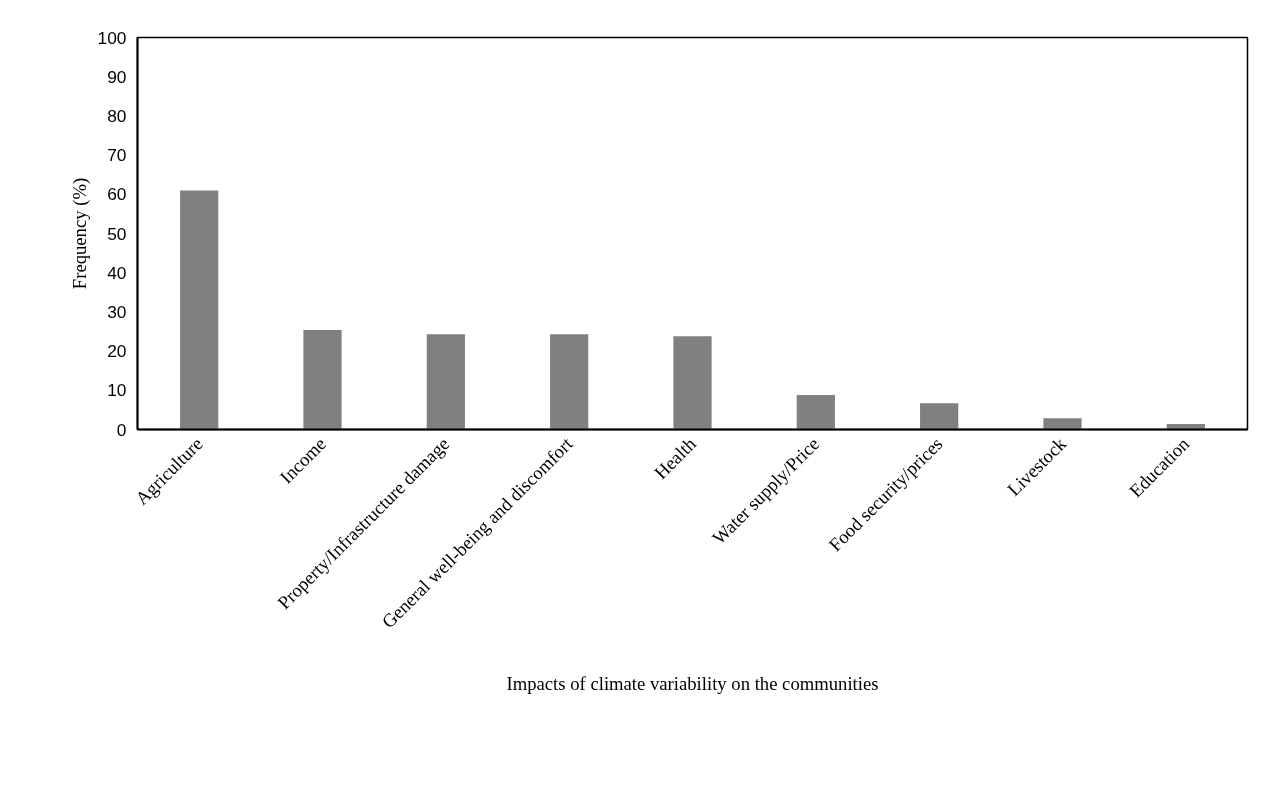 The width and height of the screenshot is (1274, 798). Describe the element at coordinates (117, 155) in the screenshot. I see `y-tick-label: 70` at that location.